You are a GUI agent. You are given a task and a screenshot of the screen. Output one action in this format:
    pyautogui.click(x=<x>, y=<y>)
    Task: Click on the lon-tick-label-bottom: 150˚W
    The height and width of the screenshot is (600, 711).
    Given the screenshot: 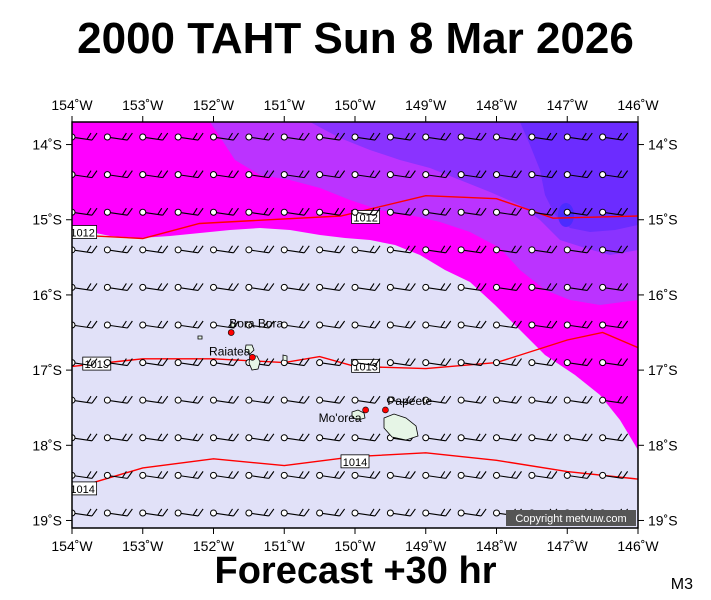 What is the action you would take?
    pyautogui.click(x=355, y=546)
    